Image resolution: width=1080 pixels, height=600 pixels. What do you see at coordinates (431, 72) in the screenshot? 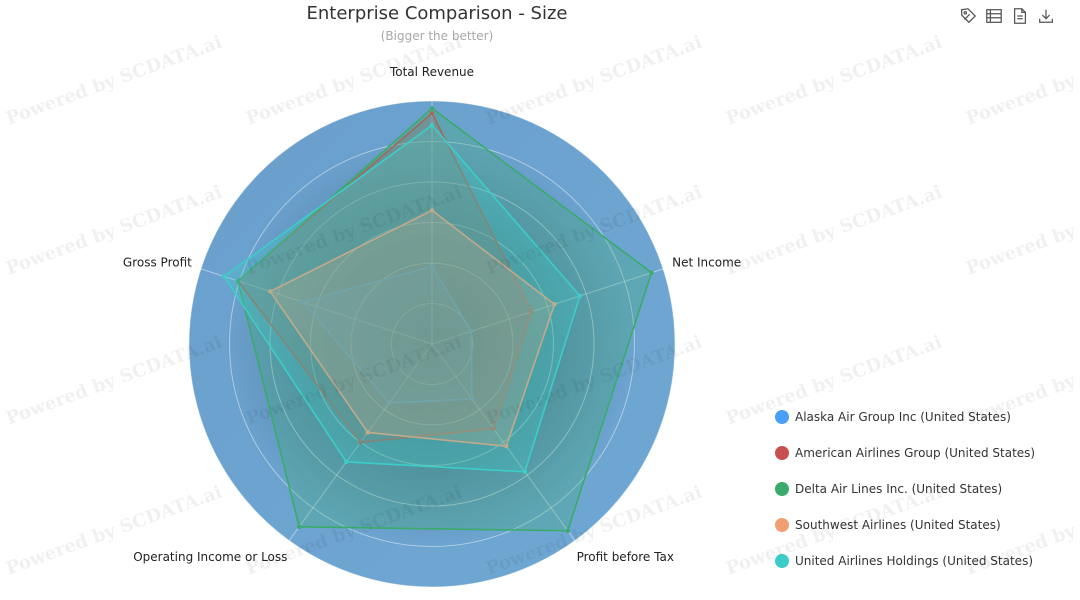
I see `axis-label-total-revenue: Total Revenue` at bounding box center [431, 72].